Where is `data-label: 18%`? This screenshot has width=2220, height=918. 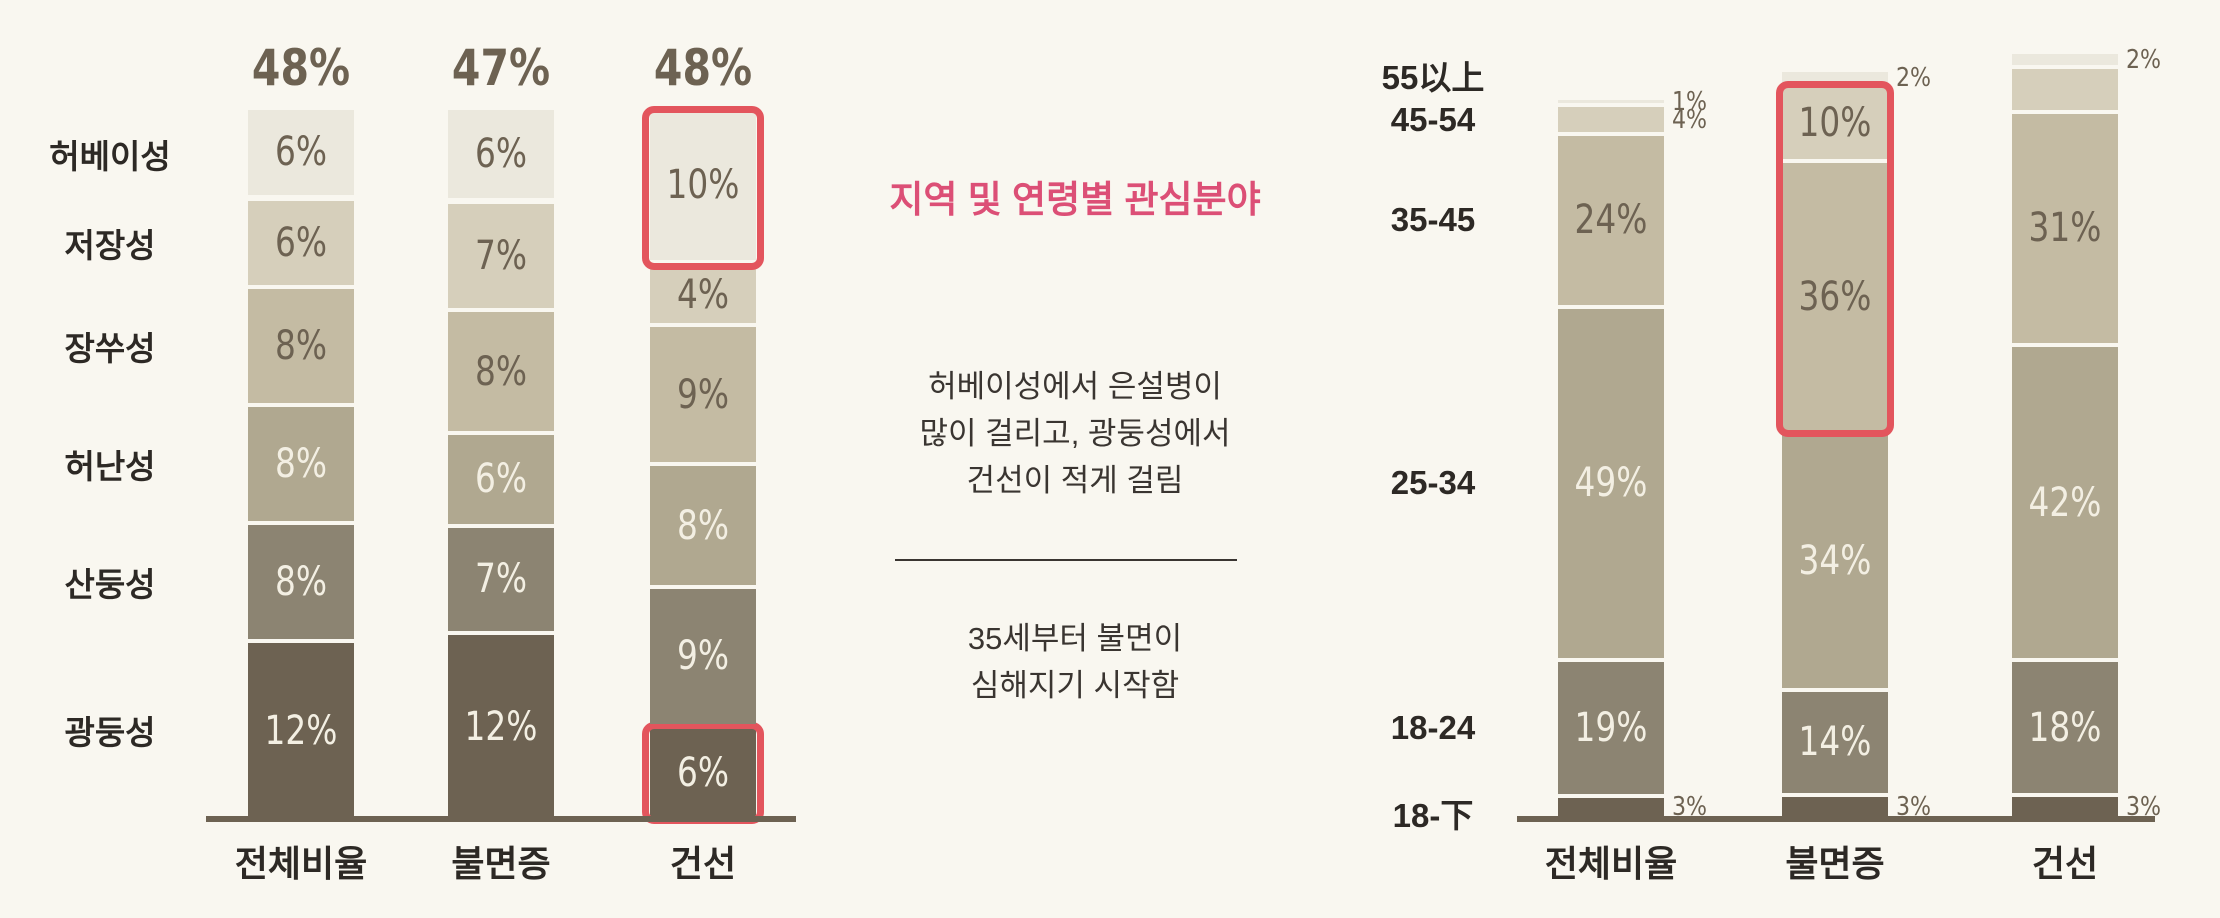 data-label: 18% is located at coordinates (2065, 727).